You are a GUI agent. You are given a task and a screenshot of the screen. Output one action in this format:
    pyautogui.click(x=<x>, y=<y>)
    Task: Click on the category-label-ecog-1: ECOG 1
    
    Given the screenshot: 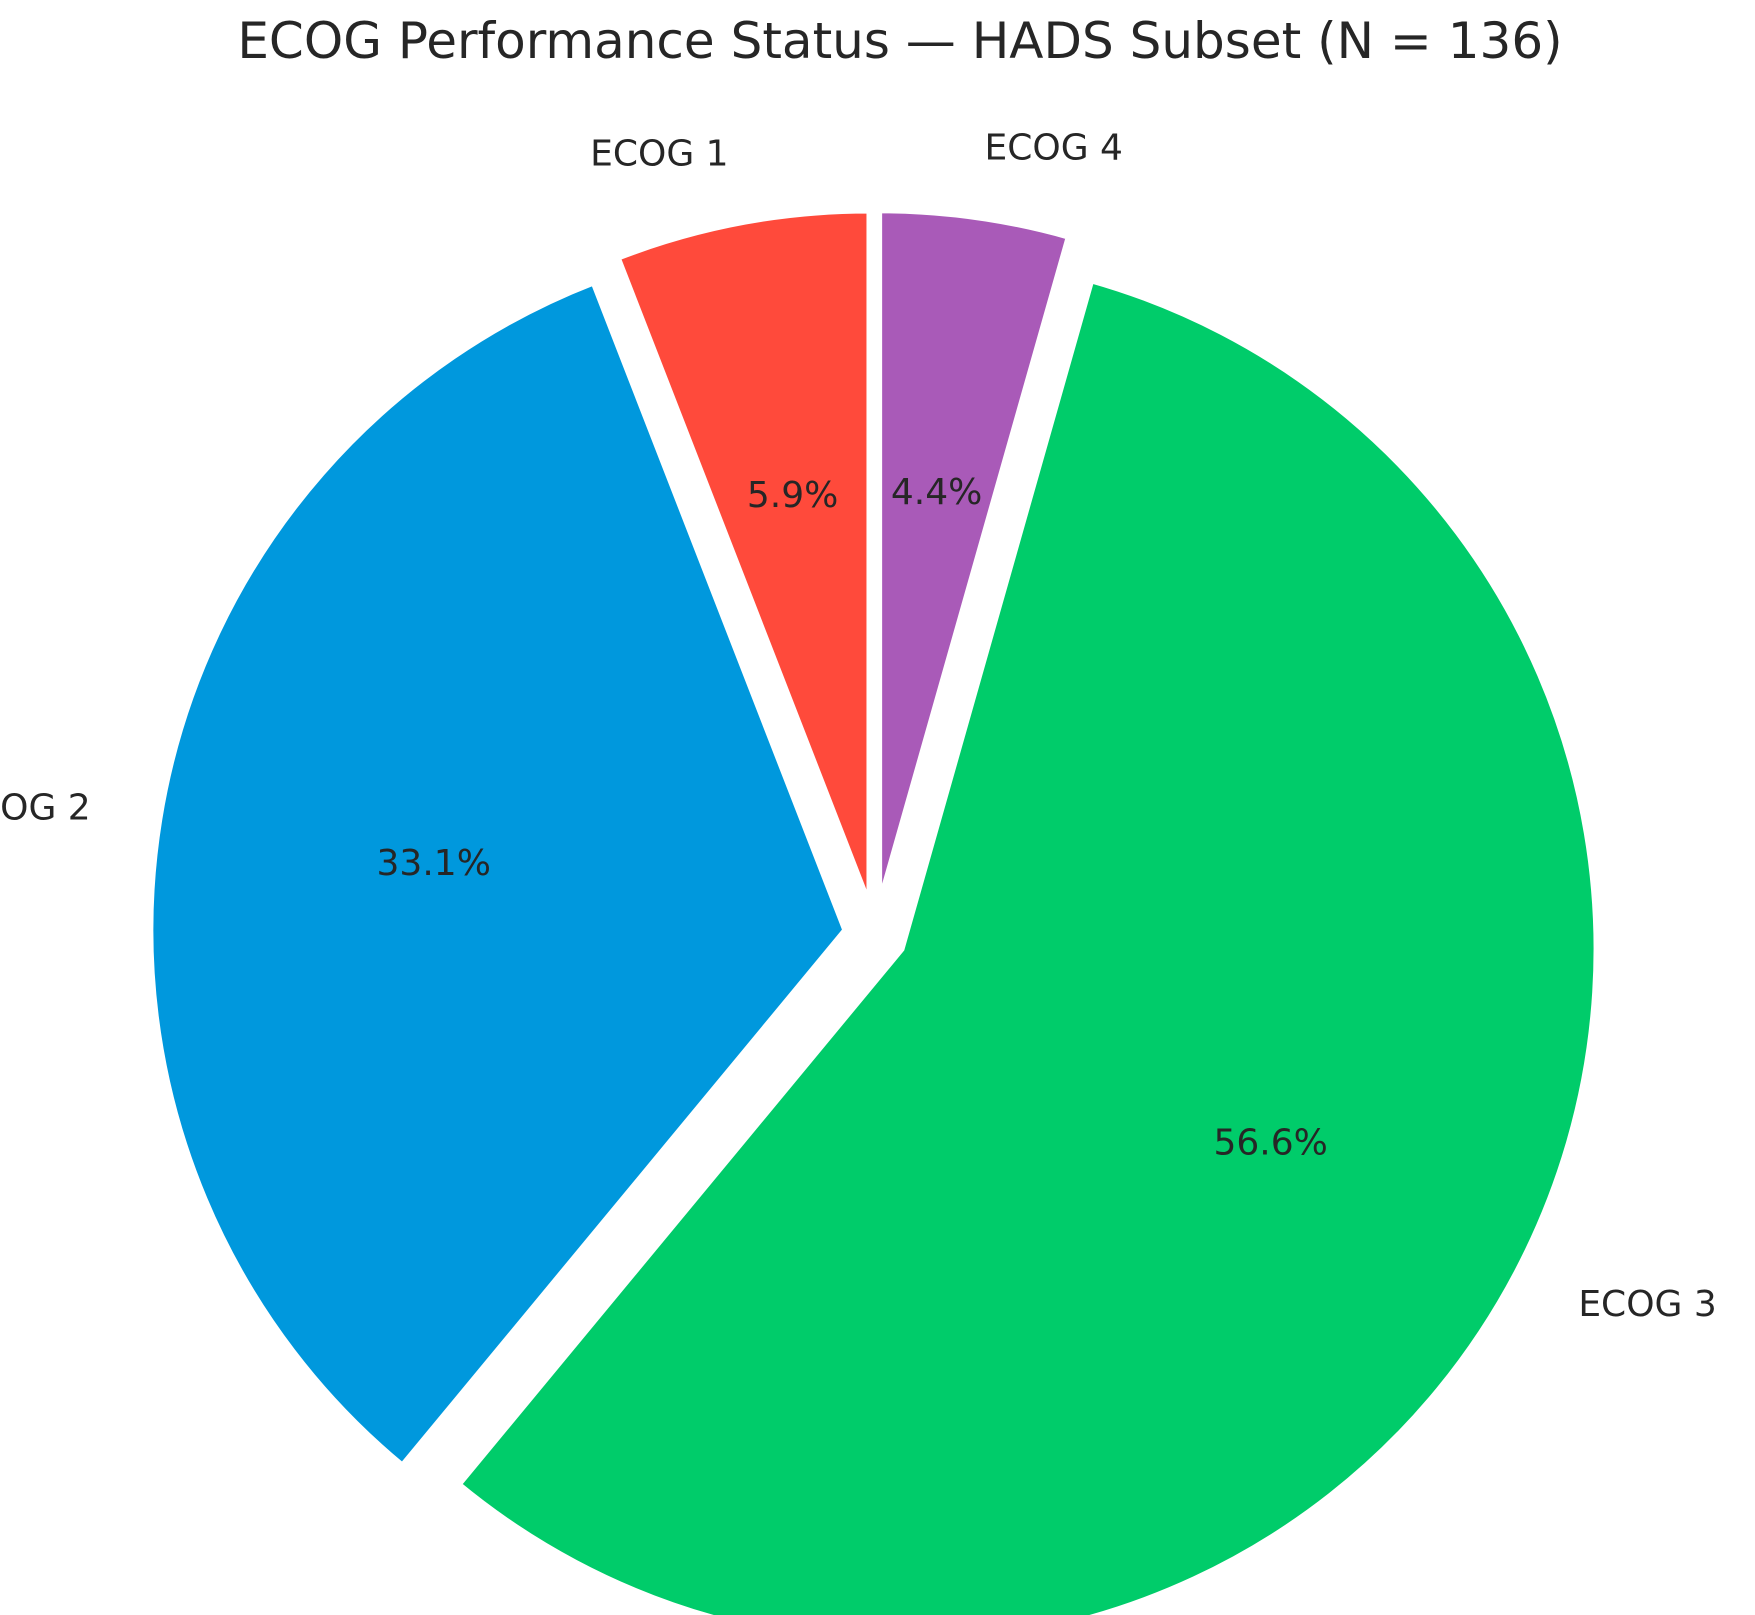 What is the action you would take?
    pyautogui.click(x=659, y=154)
    